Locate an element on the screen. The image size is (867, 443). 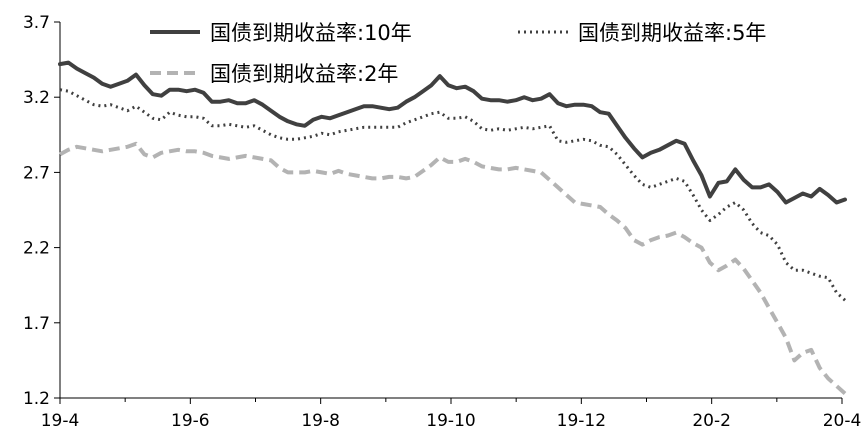
legend-label-10y: 国债到期收益率:10年 is located at coordinates (311, 33).